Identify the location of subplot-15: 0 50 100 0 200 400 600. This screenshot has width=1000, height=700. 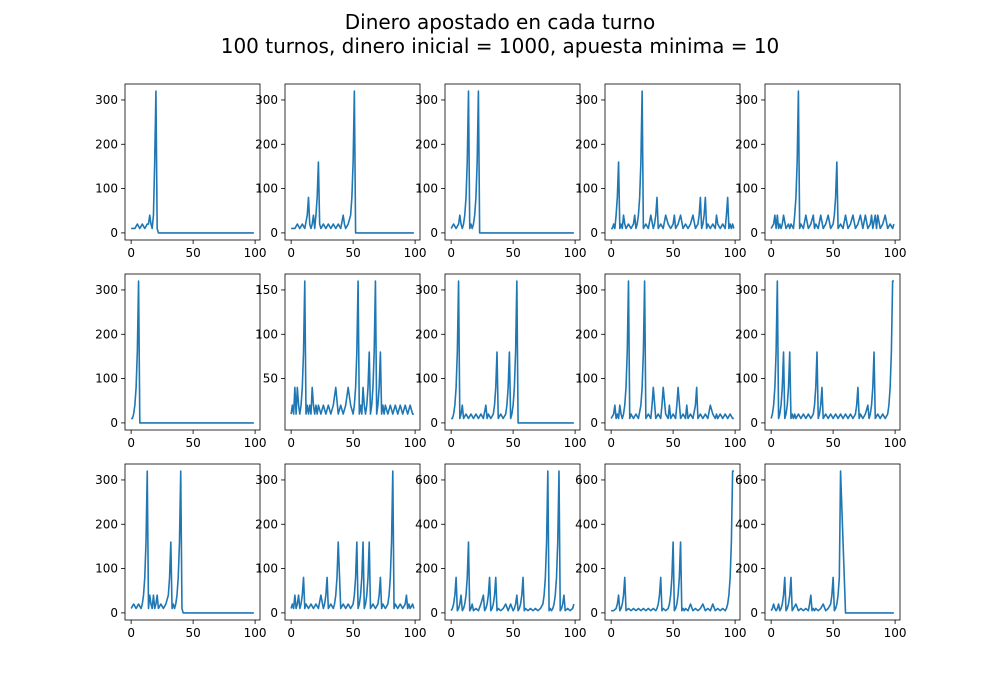
(821, 551).